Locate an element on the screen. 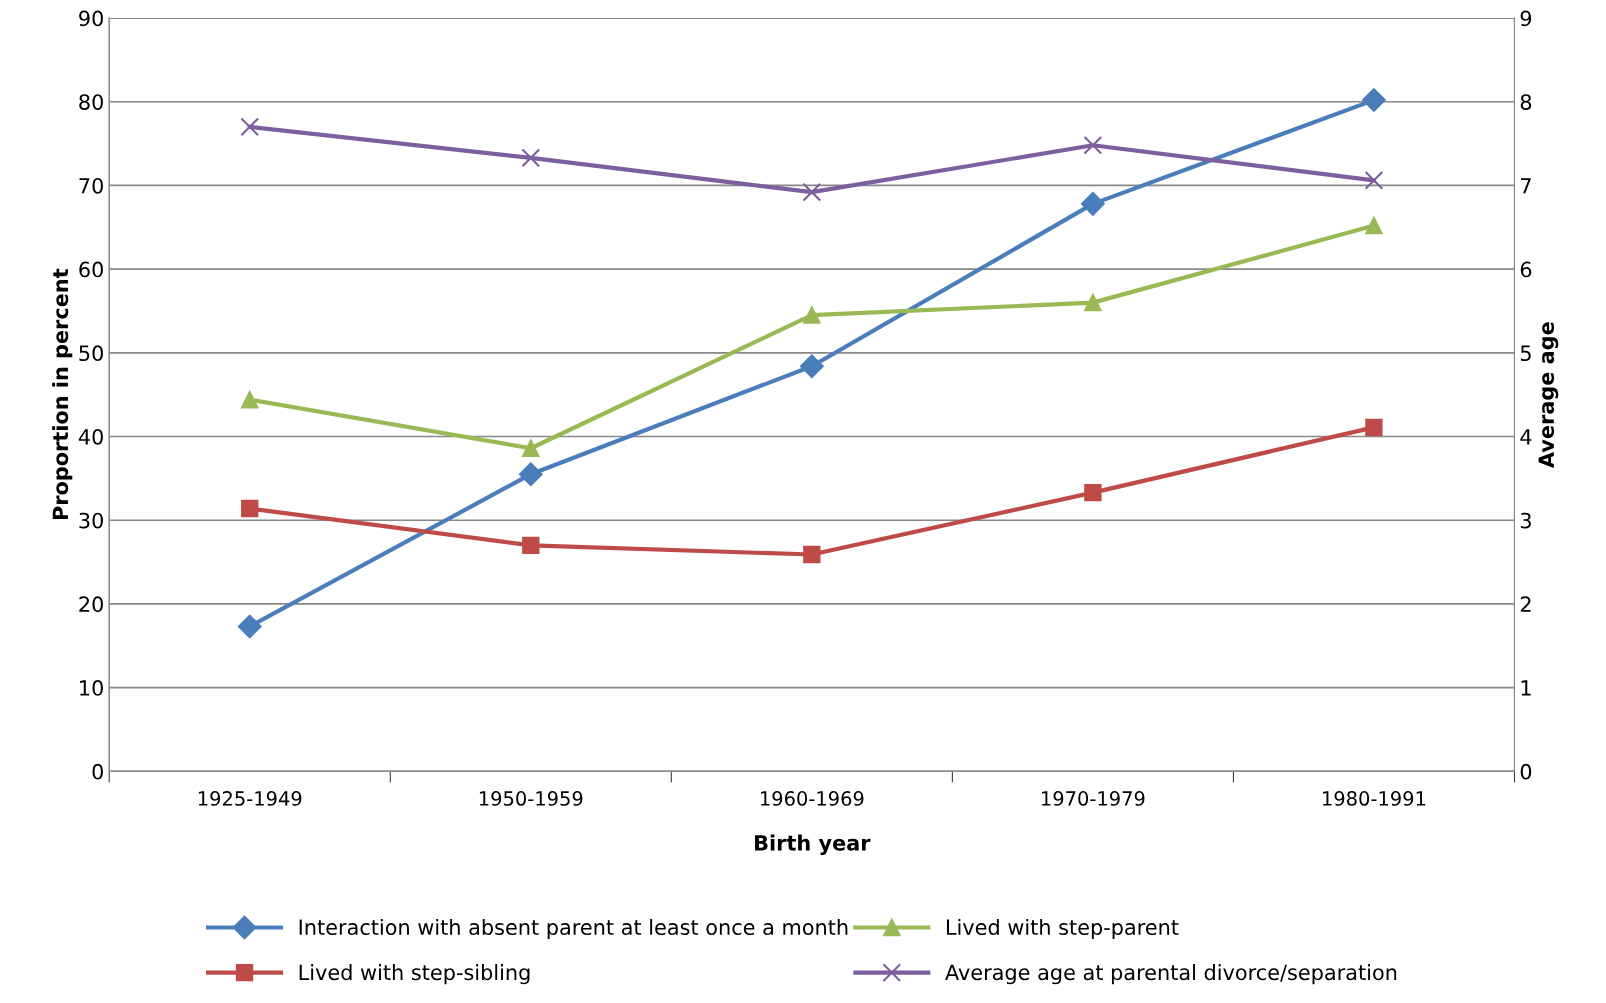 The height and width of the screenshot is (1003, 1606). y2-axis-title: Average age is located at coordinates (1548, 395).